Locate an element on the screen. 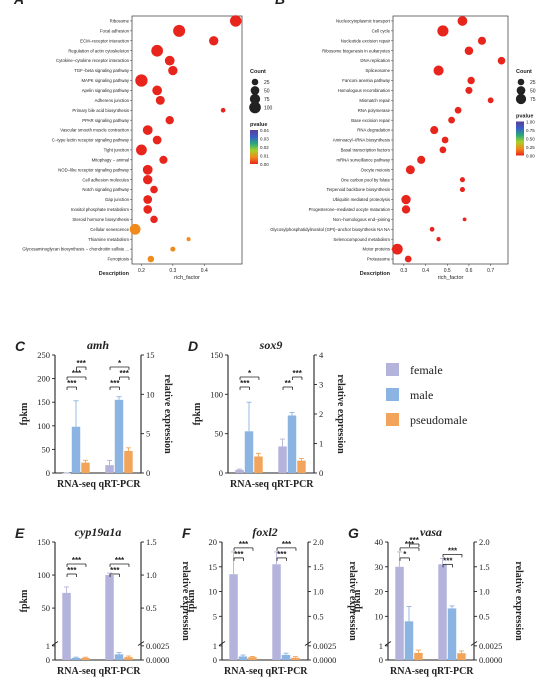  size-legend-label: 100 is located at coordinates (268, 108).